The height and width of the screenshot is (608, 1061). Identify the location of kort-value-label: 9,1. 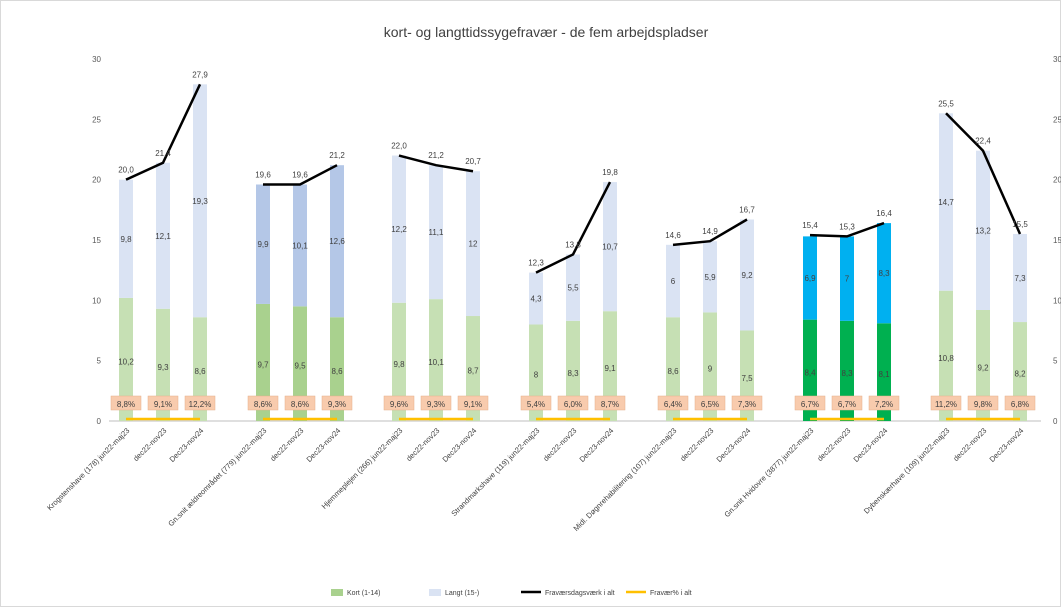
(610, 368).